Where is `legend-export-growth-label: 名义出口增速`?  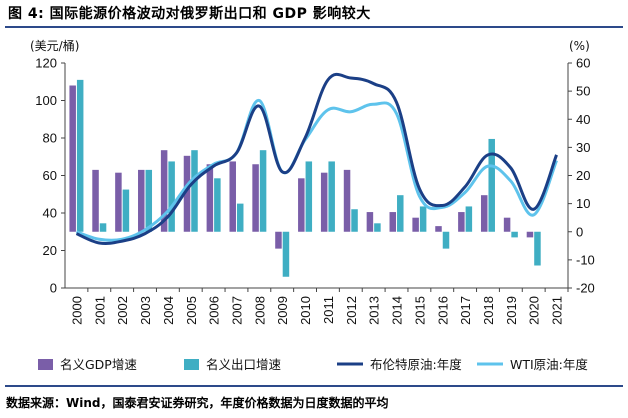 legend-export-growth-label: 名义出口增速 is located at coordinates (244, 364).